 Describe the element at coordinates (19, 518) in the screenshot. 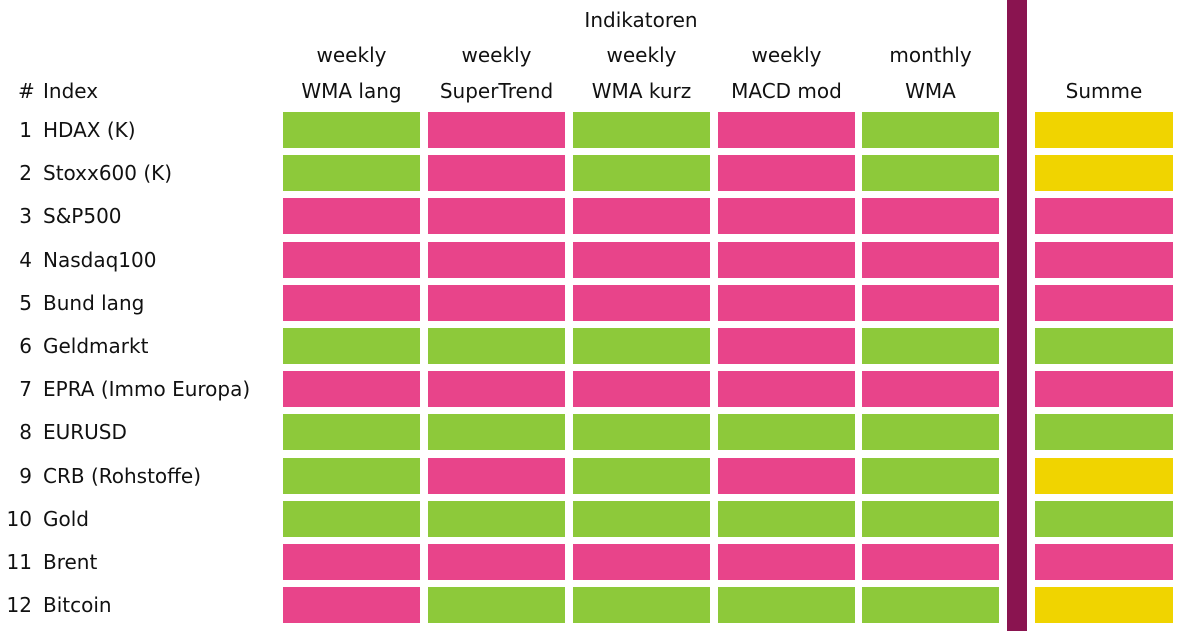

I see `row-number: 10` at that location.